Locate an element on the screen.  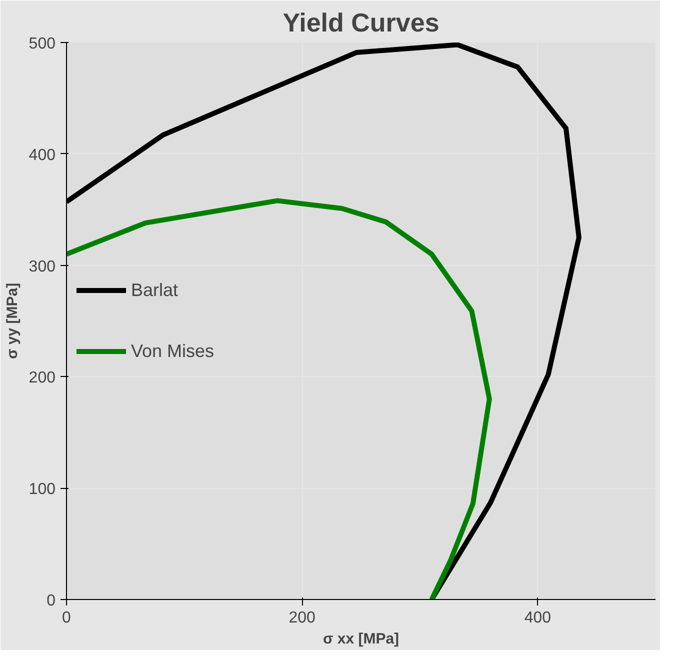
y-tick-label: 300 is located at coordinates (42, 267).